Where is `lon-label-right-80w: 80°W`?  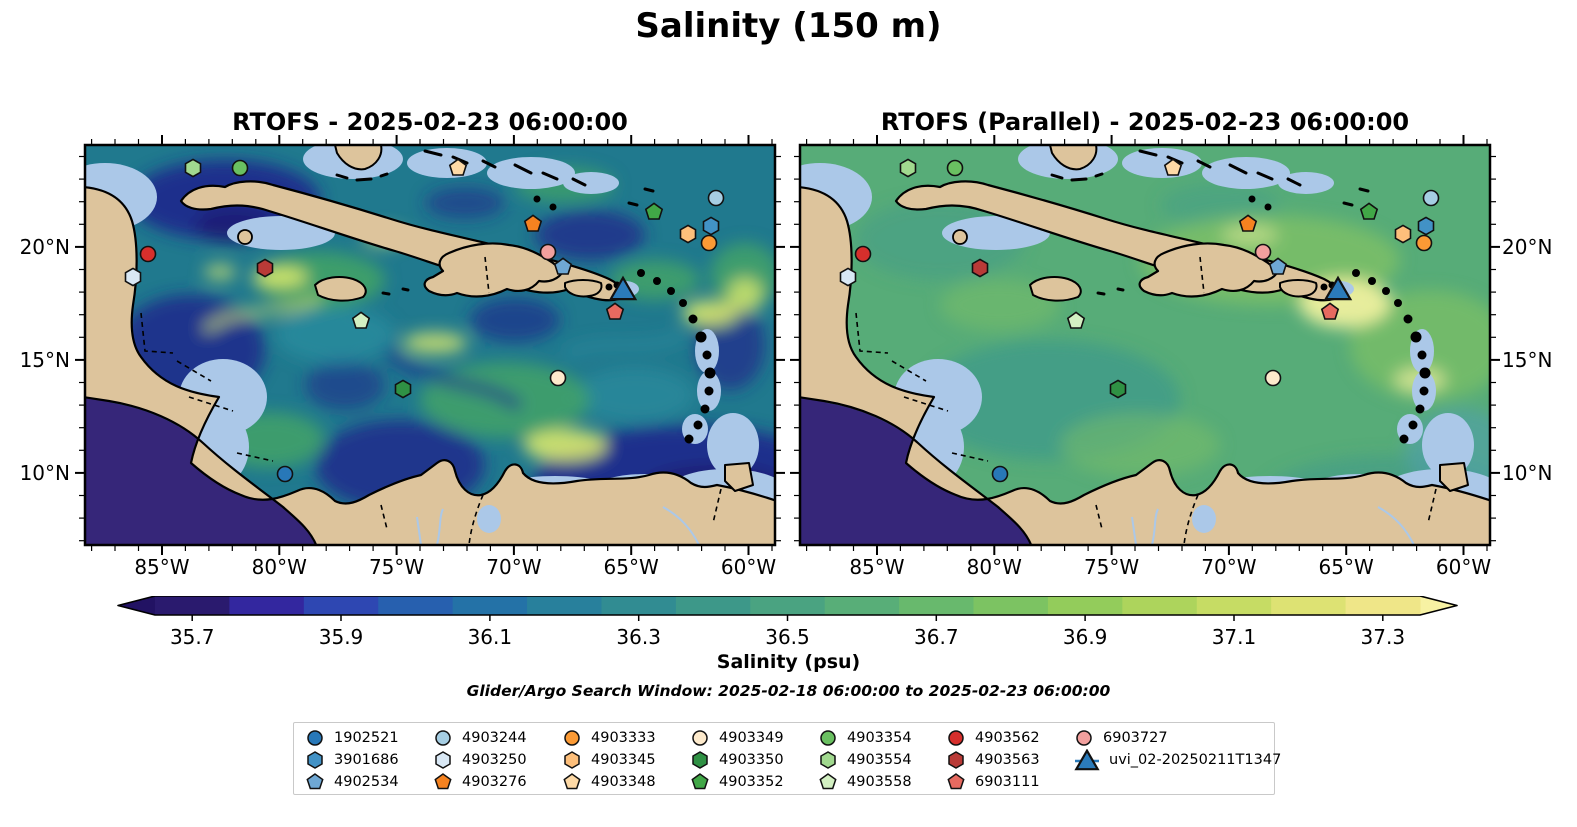 lon-label-right-80w: 80°W is located at coordinates (994, 567).